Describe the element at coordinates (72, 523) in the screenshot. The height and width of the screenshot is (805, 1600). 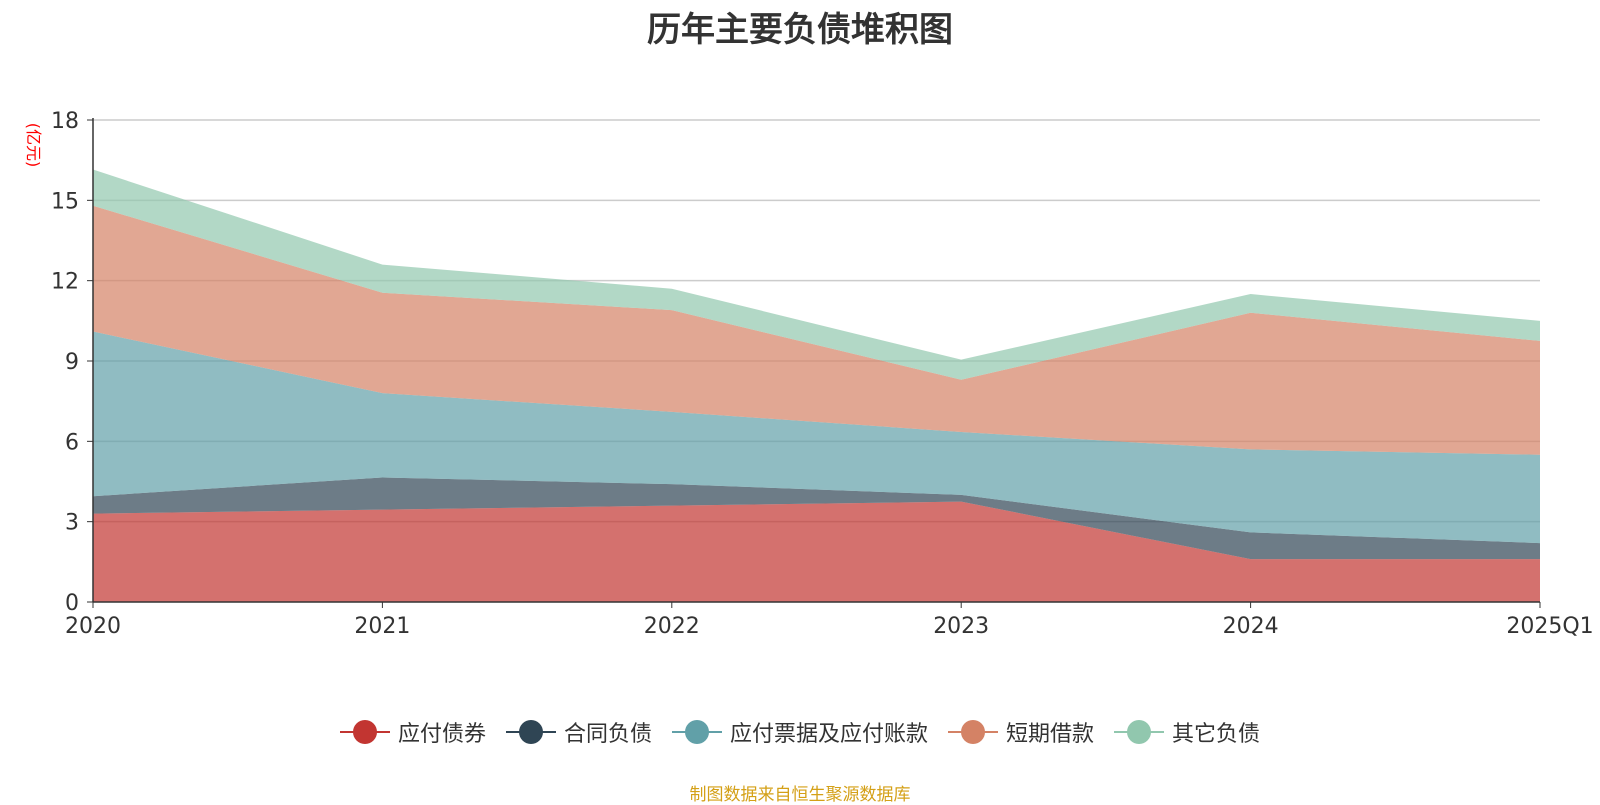
I see `y-tick-label: 3` at that location.